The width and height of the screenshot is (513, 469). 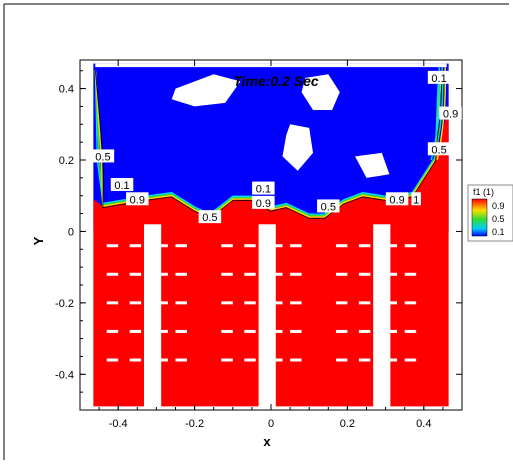 What do you see at coordinates (38, 240) in the screenshot?
I see `y-axis-label: Y` at bounding box center [38, 240].